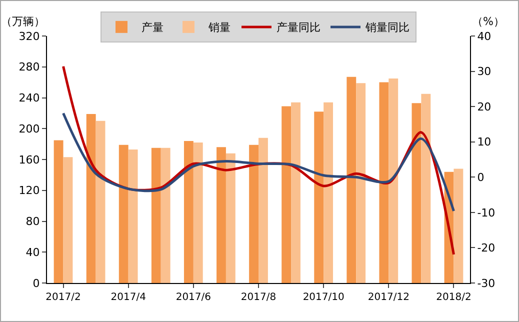 The height and width of the screenshot is (322, 519). What do you see at coordinates (29, 36) in the screenshot?
I see `y-tick-label: 320` at bounding box center [29, 36].